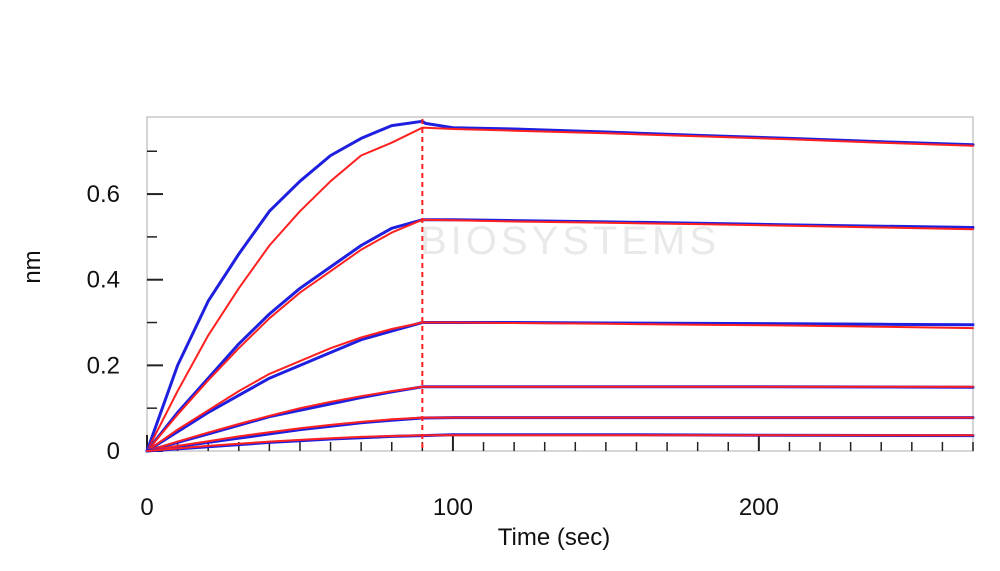  I want to click on x-tick-label: 200, so click(759, 507).